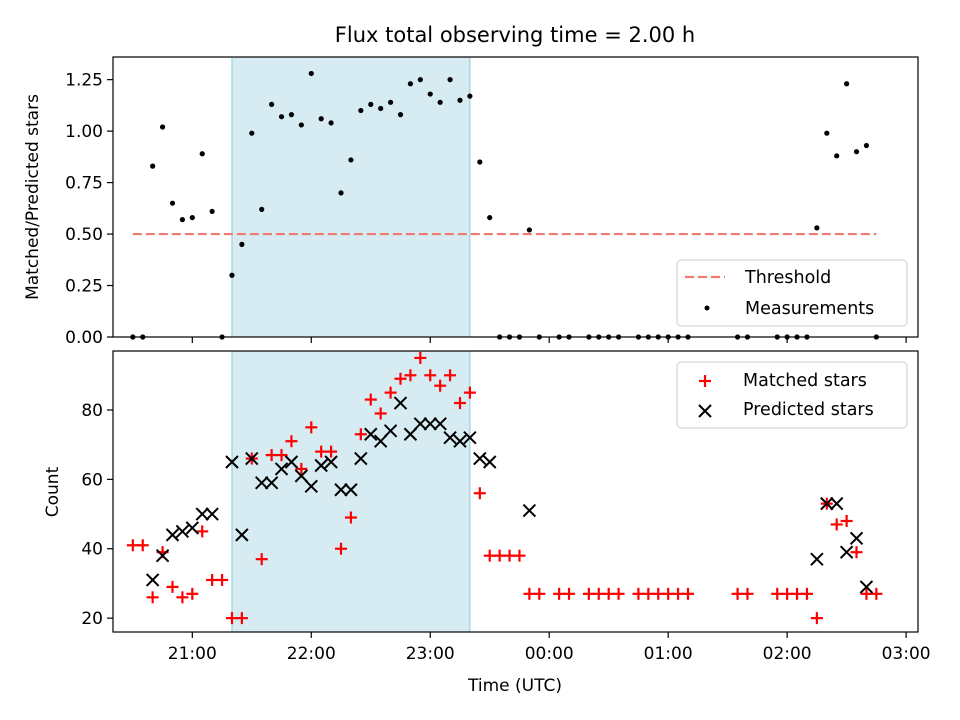 This screenshot has width=960, height=720. Describe the element at coordinates (787, 278) in the screenshot. I see `threshold-legend-label: Threshold` at that location.